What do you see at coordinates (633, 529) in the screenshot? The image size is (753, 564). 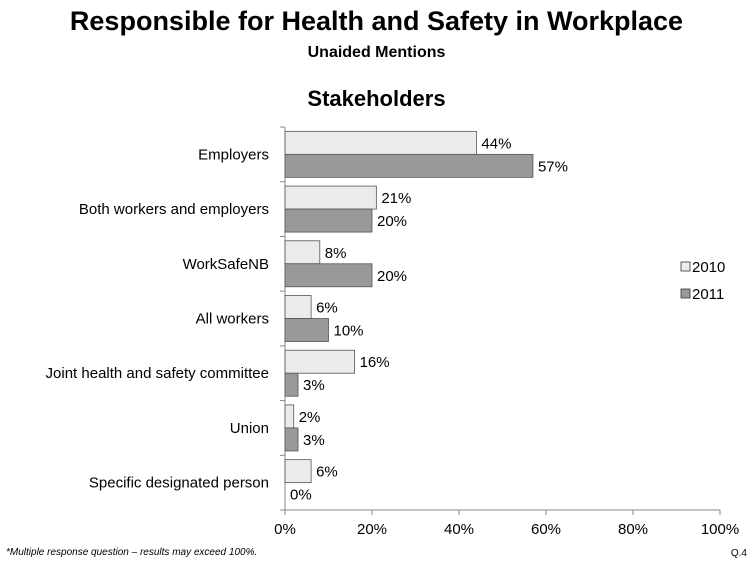 I see `x-tick-label: 80%` at bounding box center [633, 529].